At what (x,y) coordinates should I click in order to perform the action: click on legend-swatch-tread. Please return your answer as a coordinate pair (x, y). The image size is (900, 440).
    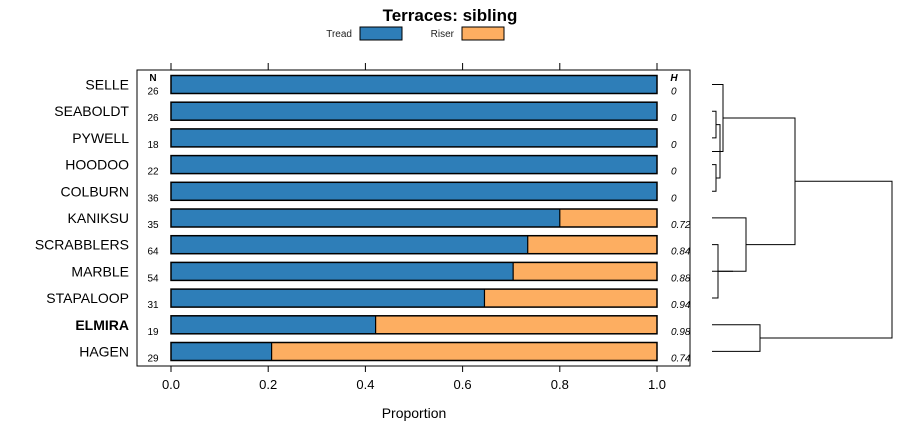
    Looking at the image, I should click on (381, 33).